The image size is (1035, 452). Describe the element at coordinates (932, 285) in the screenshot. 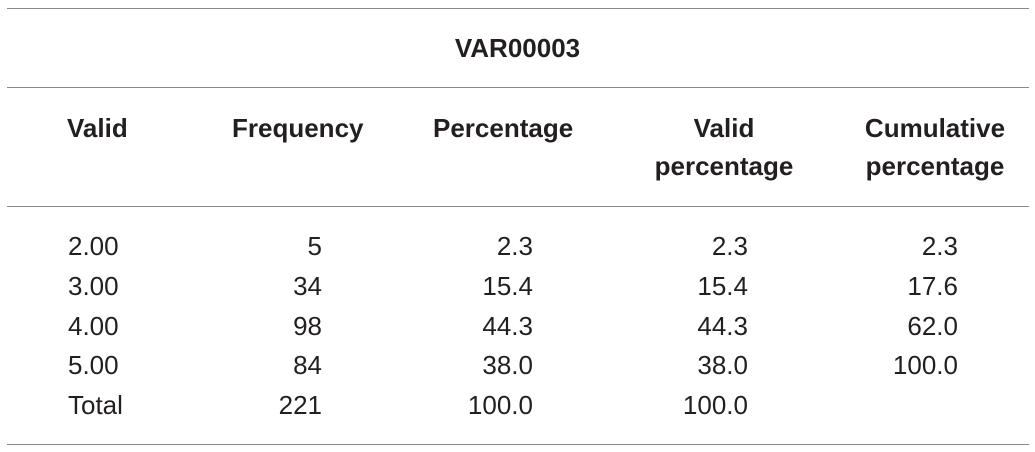

I see `cell: 17.6` at that location.